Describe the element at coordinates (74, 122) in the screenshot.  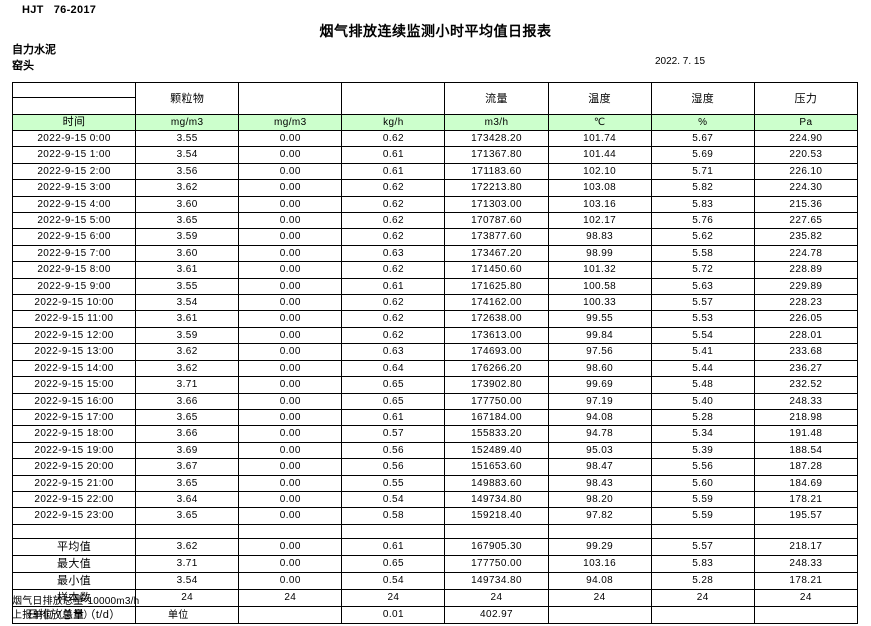
I see `header-unit-0: 时间` at that location.